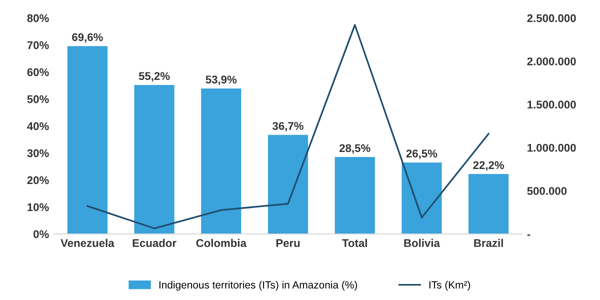  What do you see at coordinates (154, 77) in the screenshot?
I see `data-label: 55,2%` at bounding box center [154, 77].